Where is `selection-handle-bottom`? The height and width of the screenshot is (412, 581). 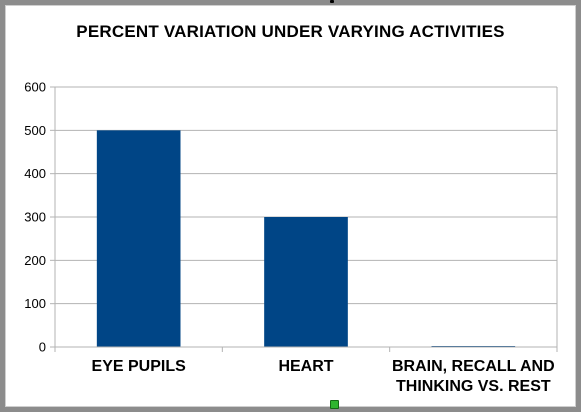
selection-handle-bottom is located at coordinates (334, 404).